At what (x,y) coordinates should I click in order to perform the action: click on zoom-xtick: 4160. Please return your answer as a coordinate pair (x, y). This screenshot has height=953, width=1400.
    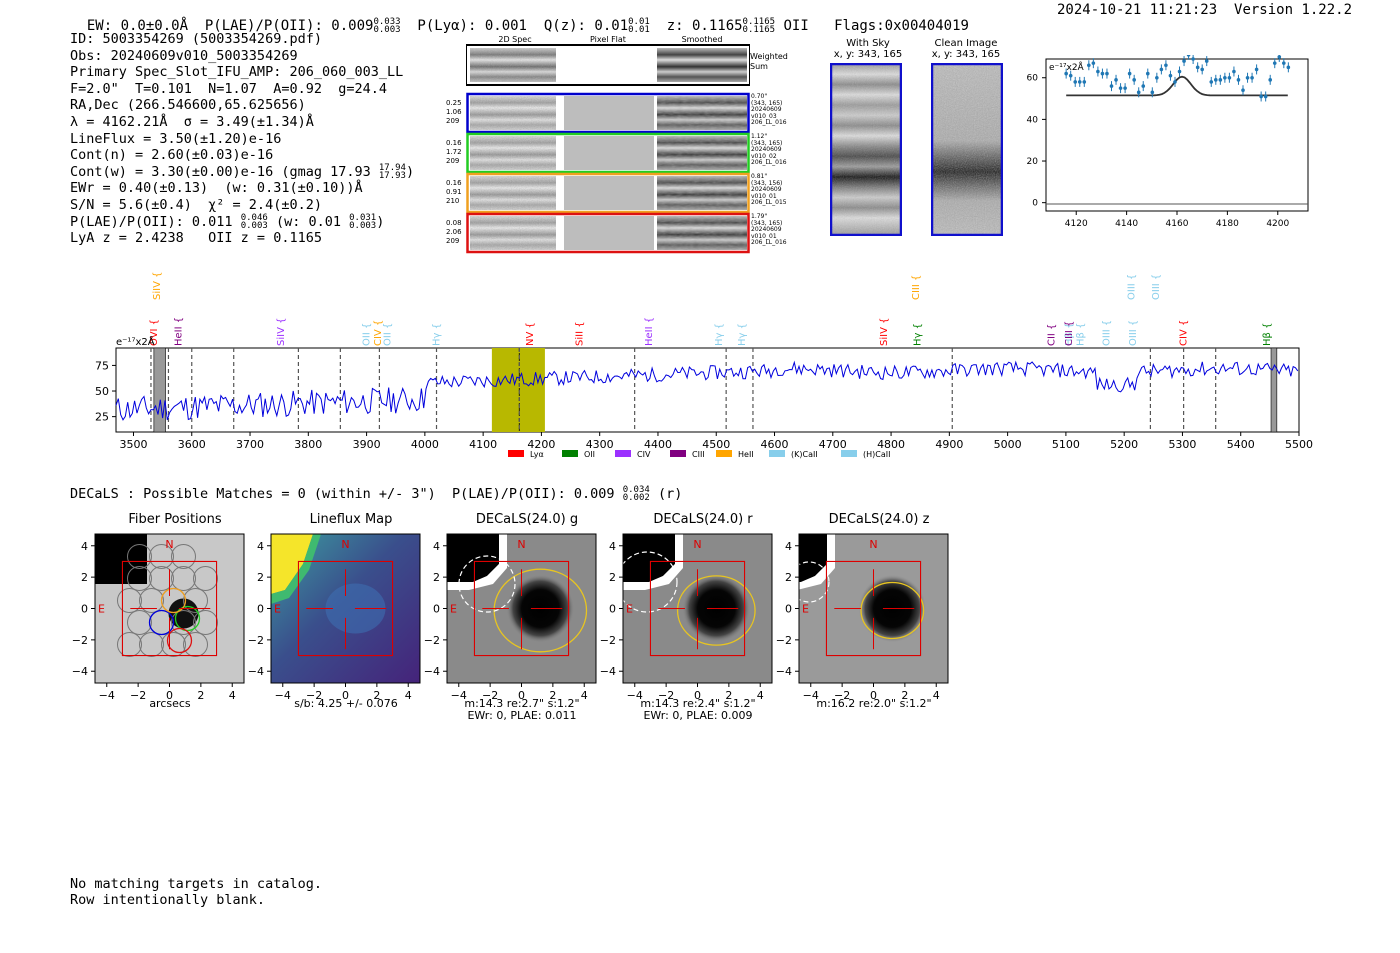
    Looking at the image, I should click on (1177, 224).